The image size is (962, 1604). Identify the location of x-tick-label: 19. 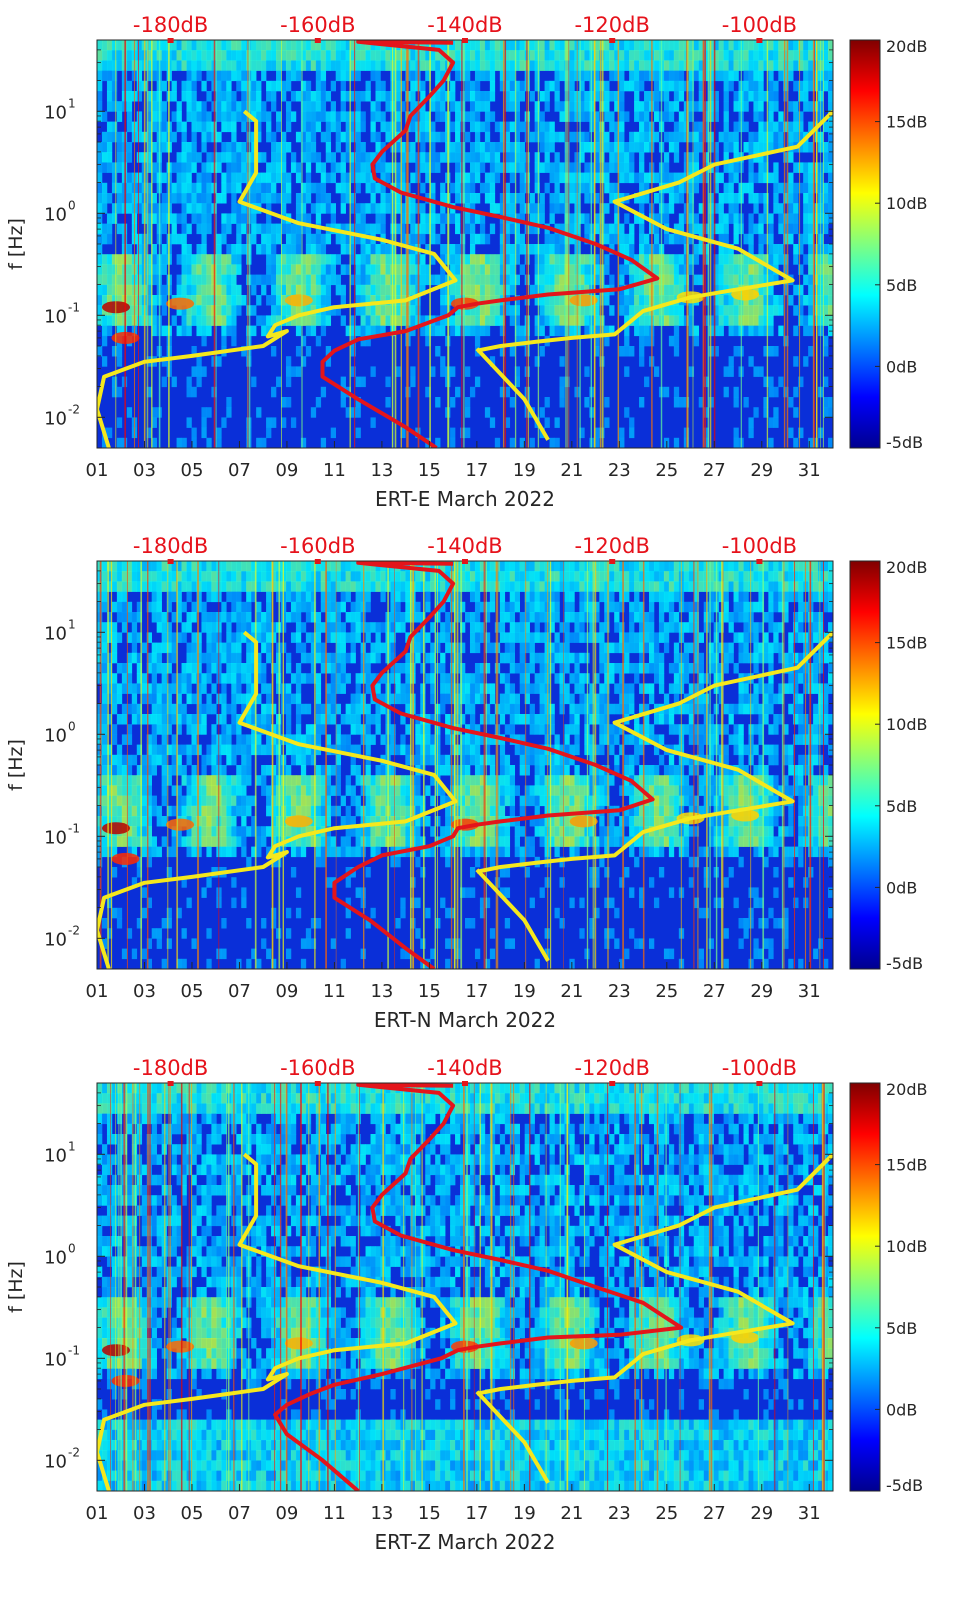
(524, 470).